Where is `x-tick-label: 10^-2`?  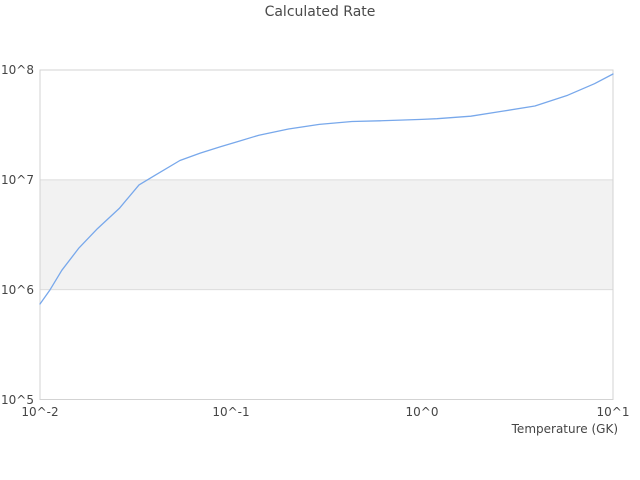
x-tick-label: 10^-2 is located at coordinates (40, 412).